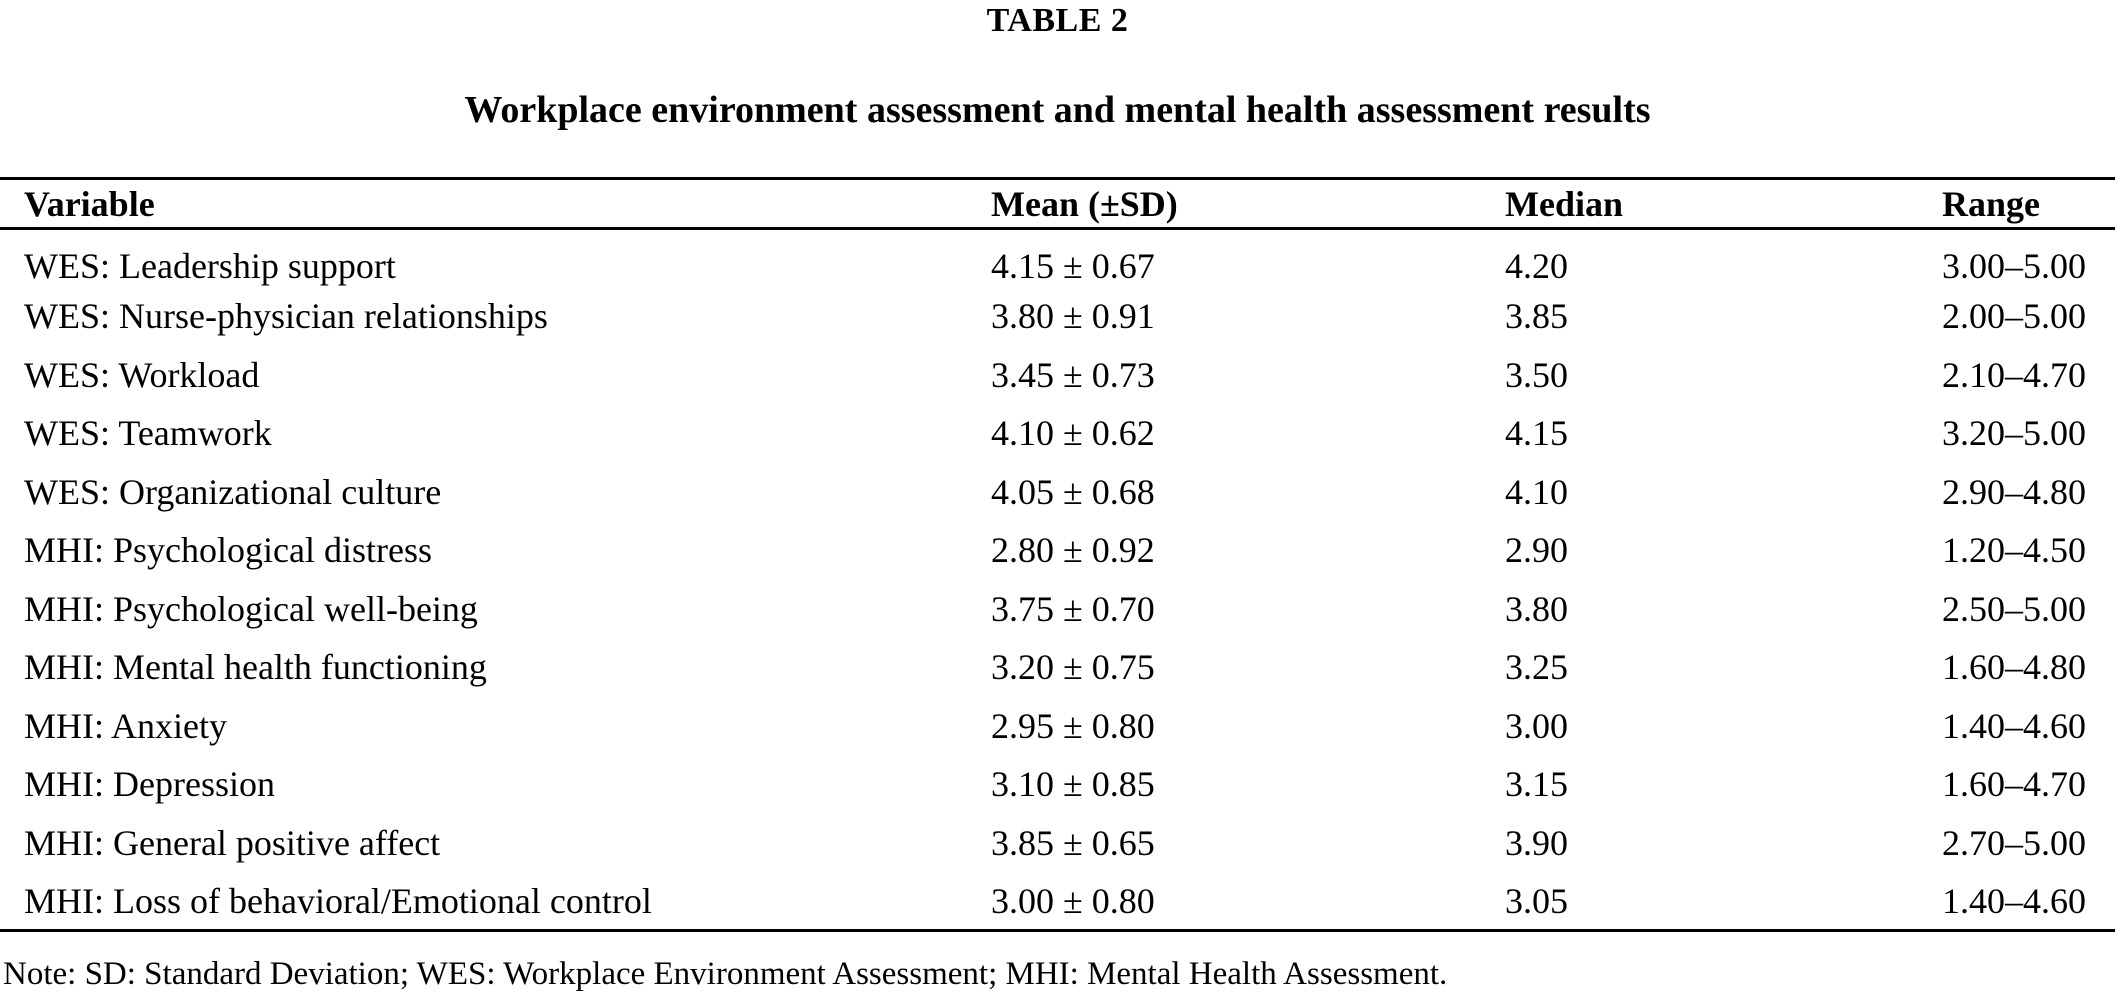  I want to click on cell-median: 2.90, so click(1536, 550).